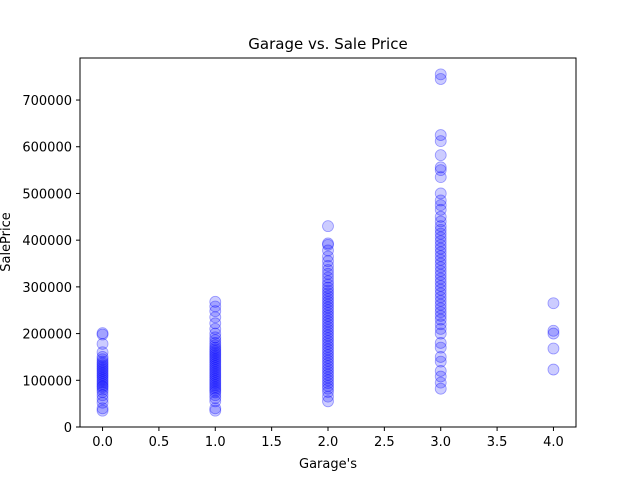  I want to click on y-tick-label: 300000, so click(47, 288).